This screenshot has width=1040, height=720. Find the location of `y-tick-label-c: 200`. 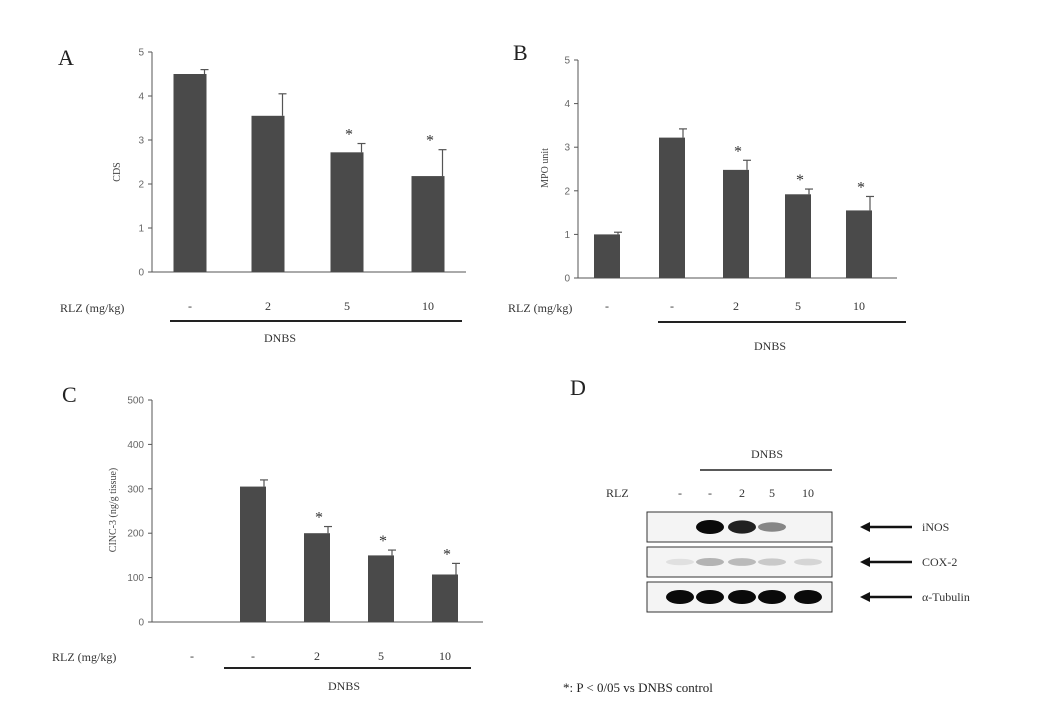

y-tick-label-c: 200 is located at coordinates (135, 534).